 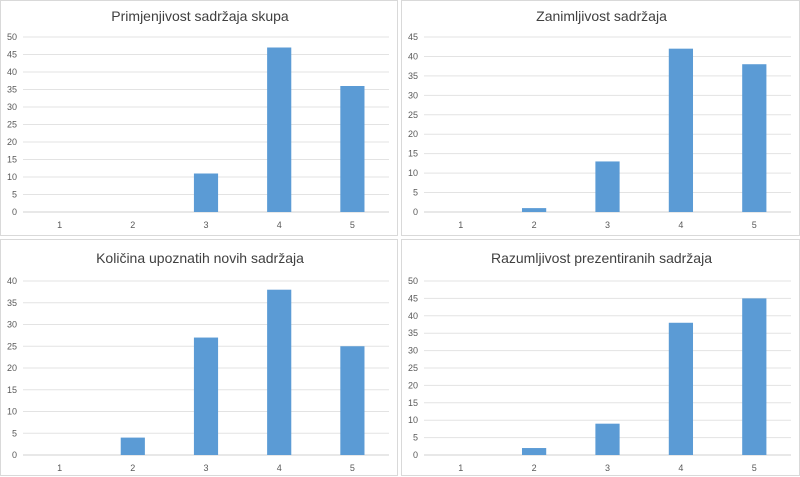 What do you see at coordinates (601, 16) in the screenshot?
I see `chart-title: Zanimljivost sadržaja` at bounding box center [601, 16].